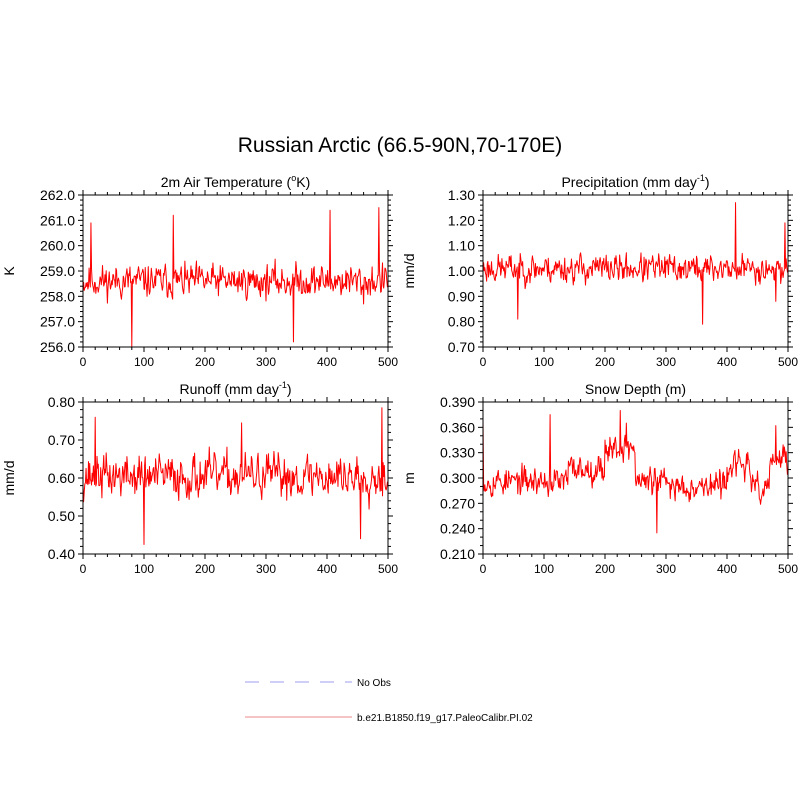 This screenshot has height=805, width=800. I want to click on temp-series-line, so click(235, 277).